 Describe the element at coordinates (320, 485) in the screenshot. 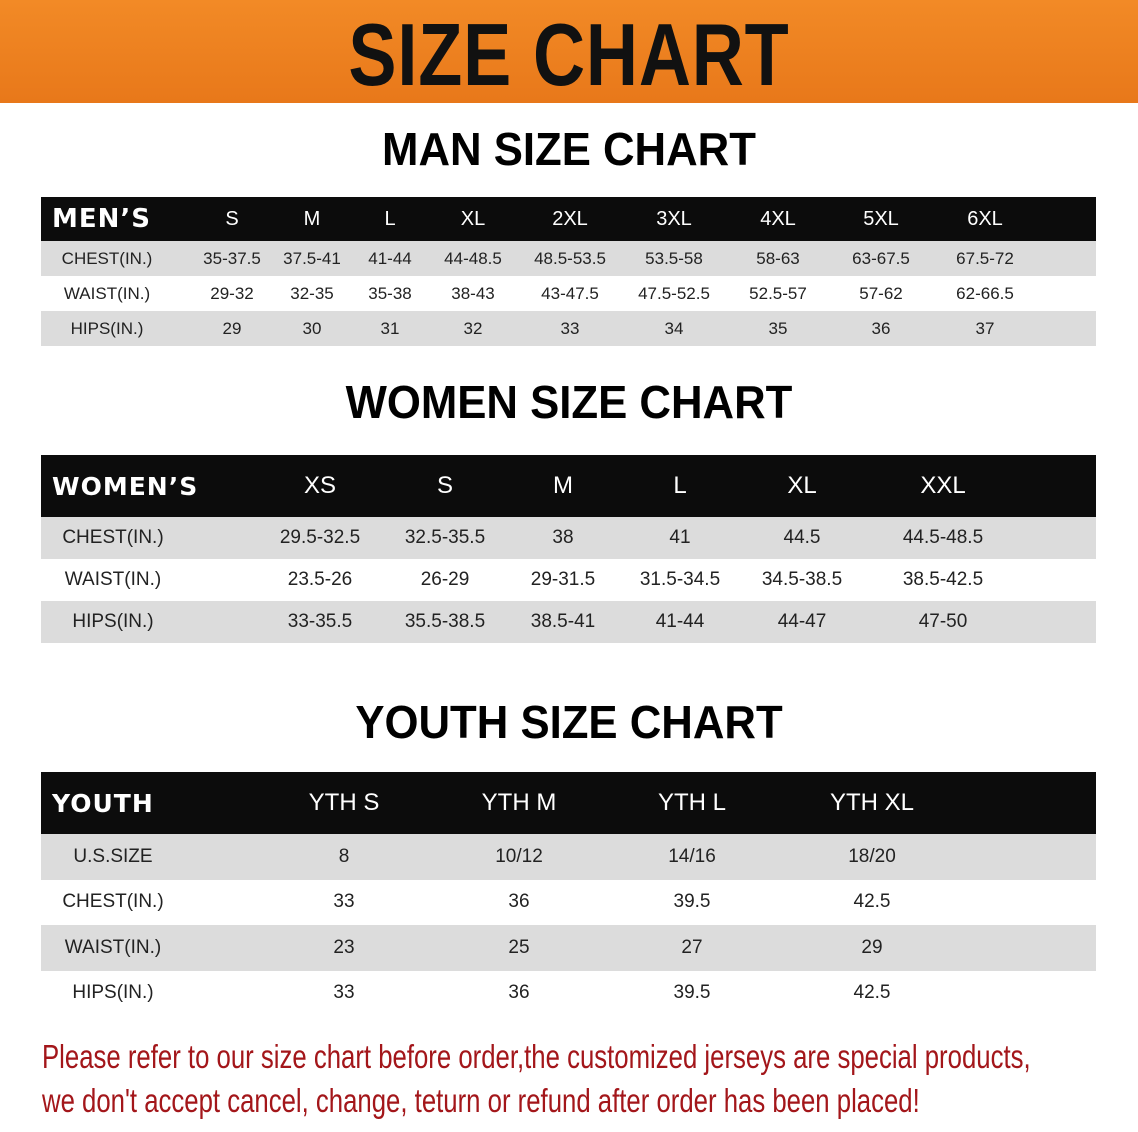

I see `women-size-header: XS` at that location.